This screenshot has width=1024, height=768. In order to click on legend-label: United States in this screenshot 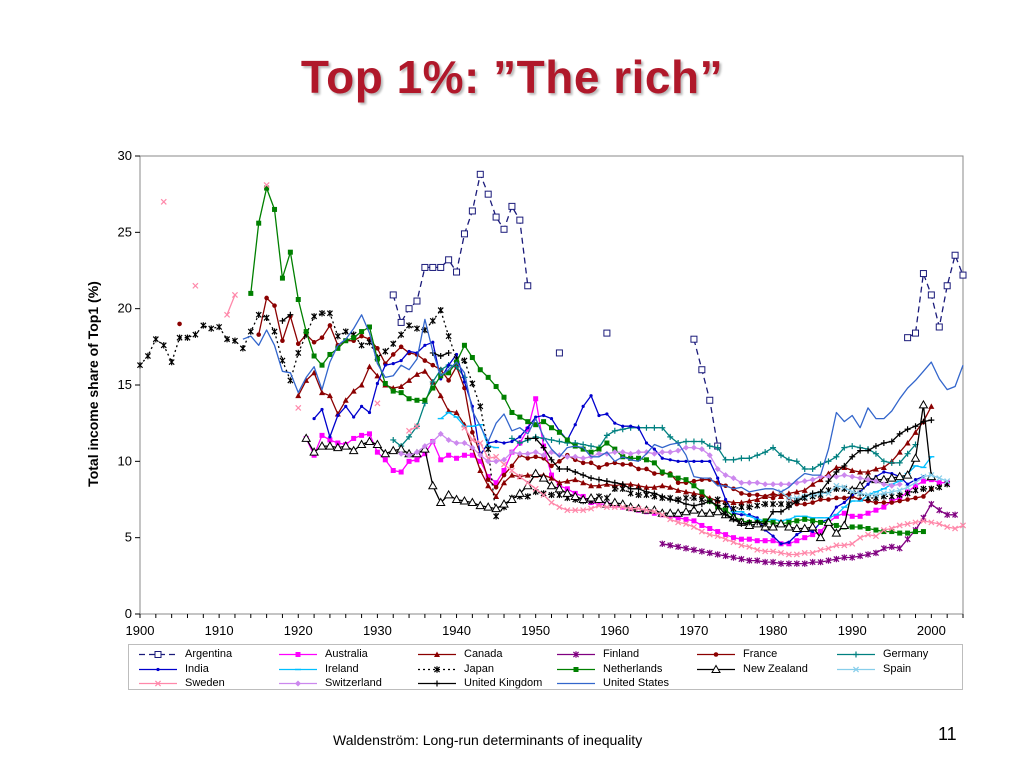, I will do `click(636, 683)`.